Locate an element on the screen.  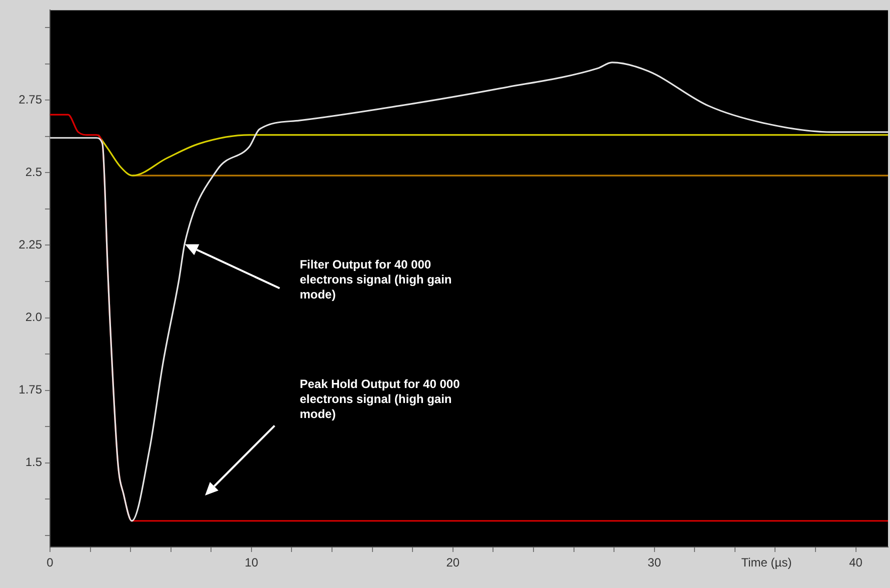
x-tick-label: 0 is located at coordinates (50, 563).